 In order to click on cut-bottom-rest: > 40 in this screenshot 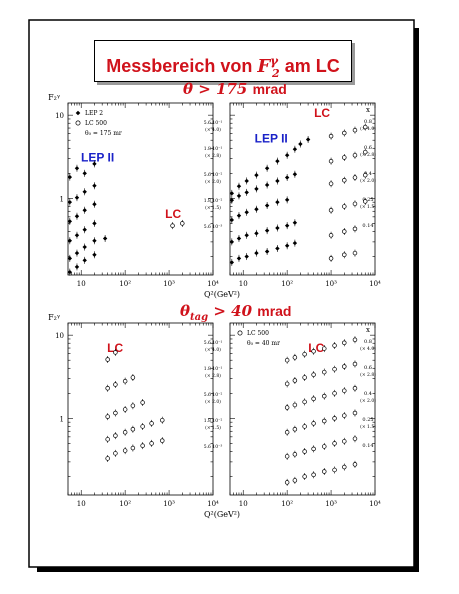, I will do `click(233, 311)`.